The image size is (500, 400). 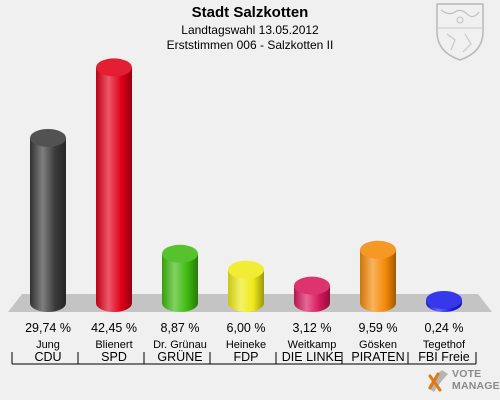 What do you see at coordinates (378, 328) in the screenshot?
I see `value-label: 9,59 %` at bounding box center [378, 328].